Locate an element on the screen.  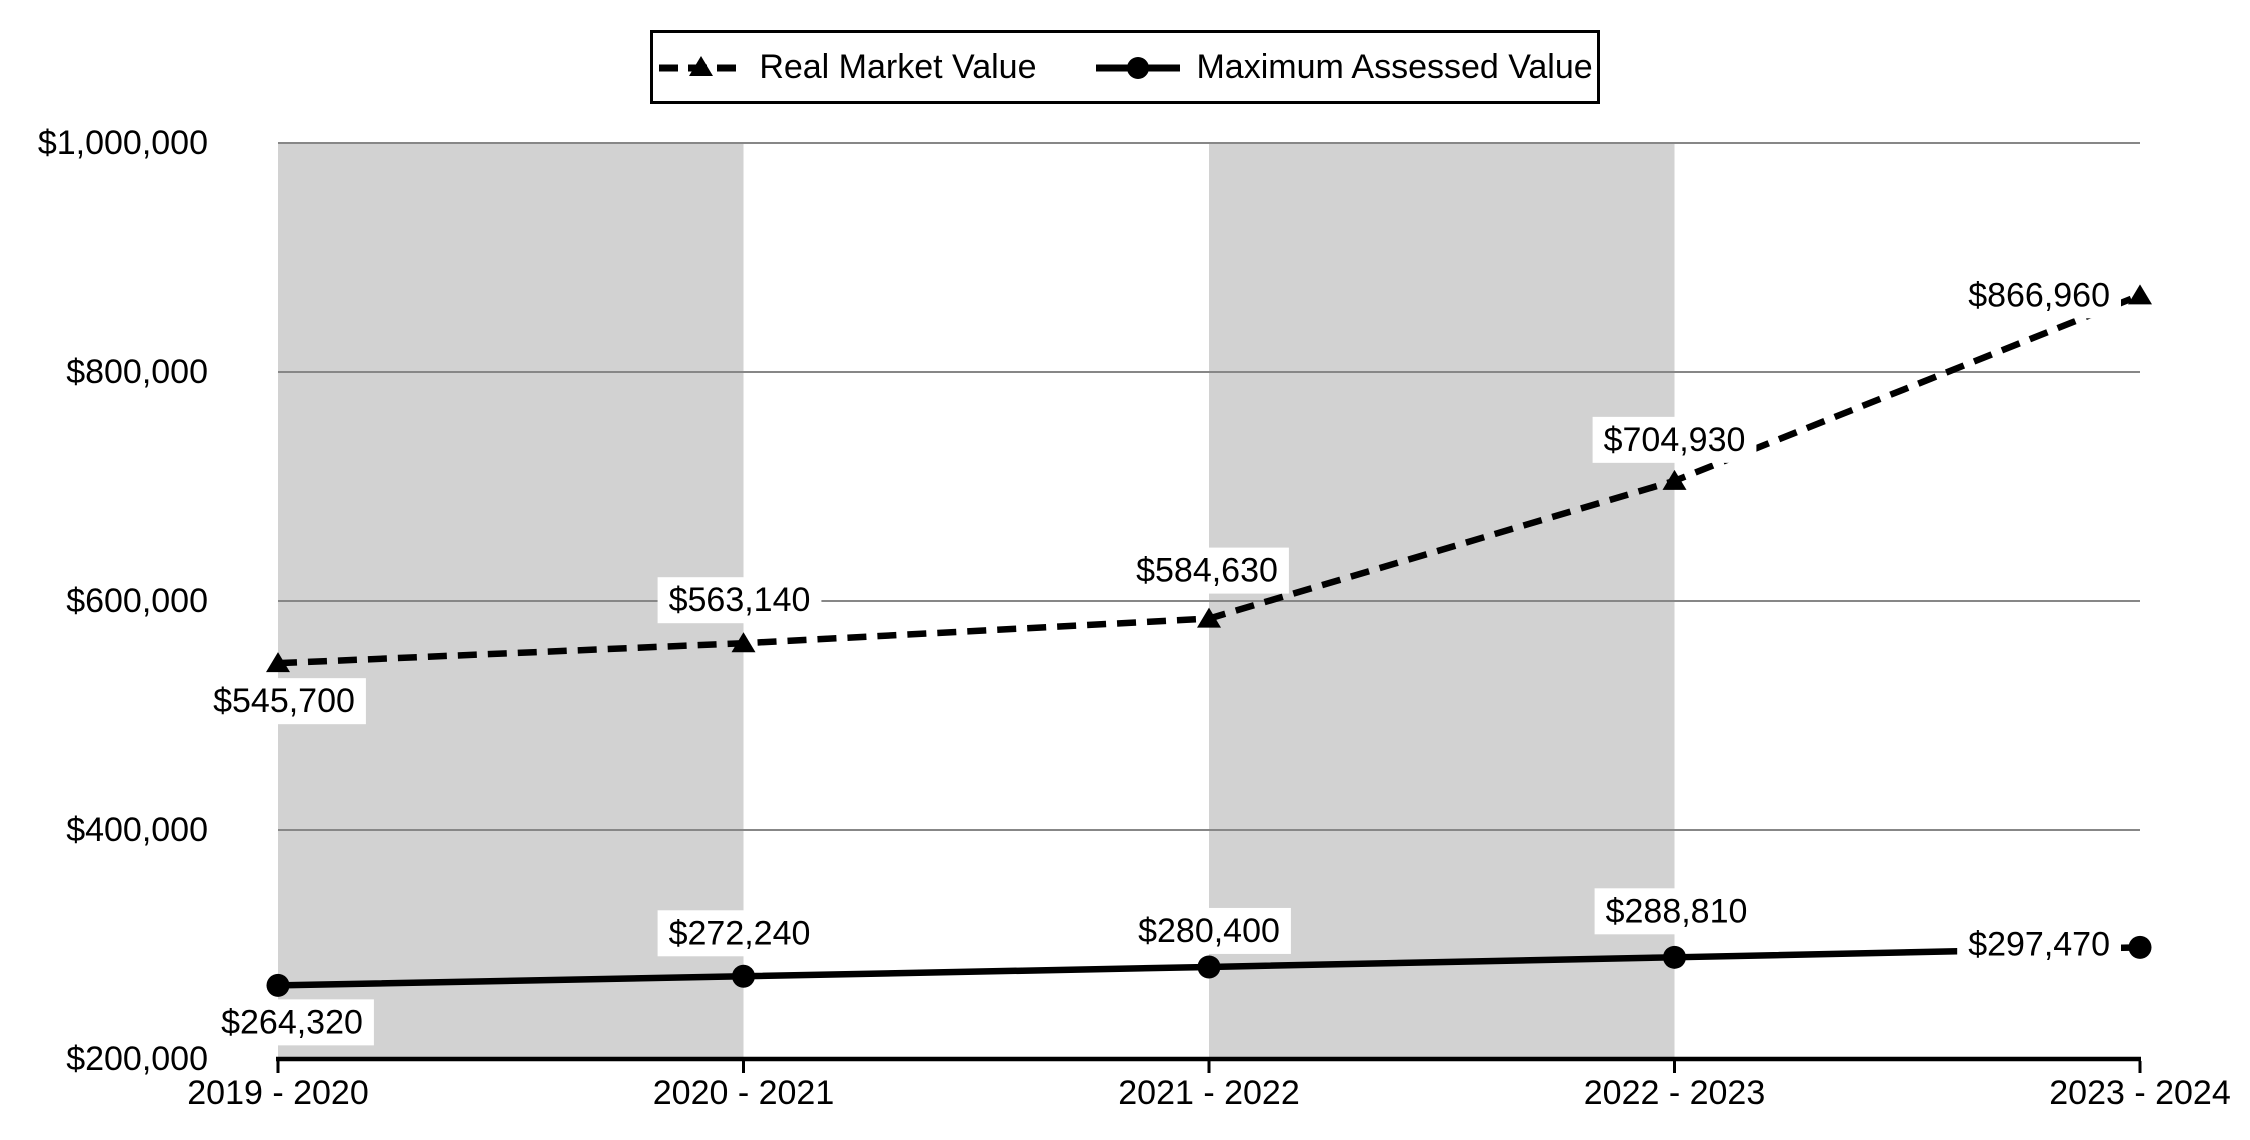
data-label: $866,960 is located at coordinates (2039, 295).